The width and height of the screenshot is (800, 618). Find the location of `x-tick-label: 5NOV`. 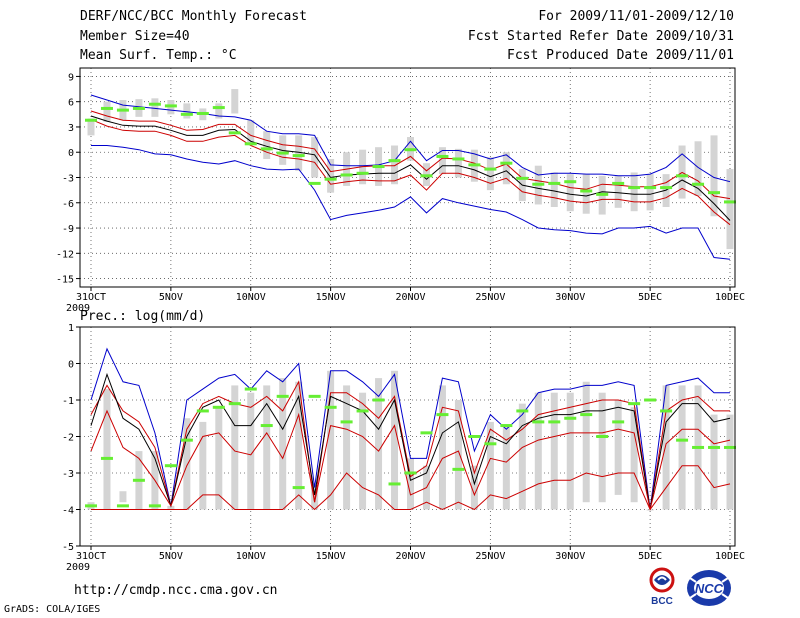

x-tick-label: 5NOV is located at coordinates (171, 556).